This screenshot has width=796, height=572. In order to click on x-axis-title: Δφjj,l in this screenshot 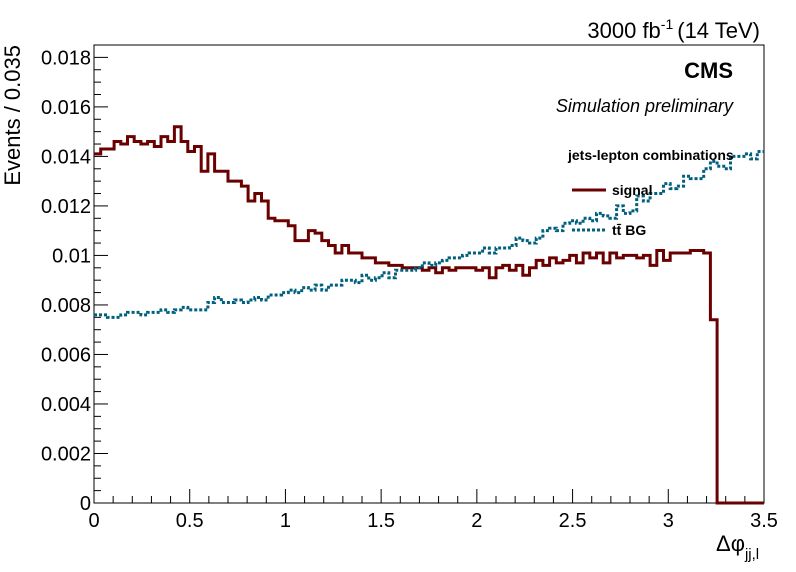, I will do `click(737, 547)`.